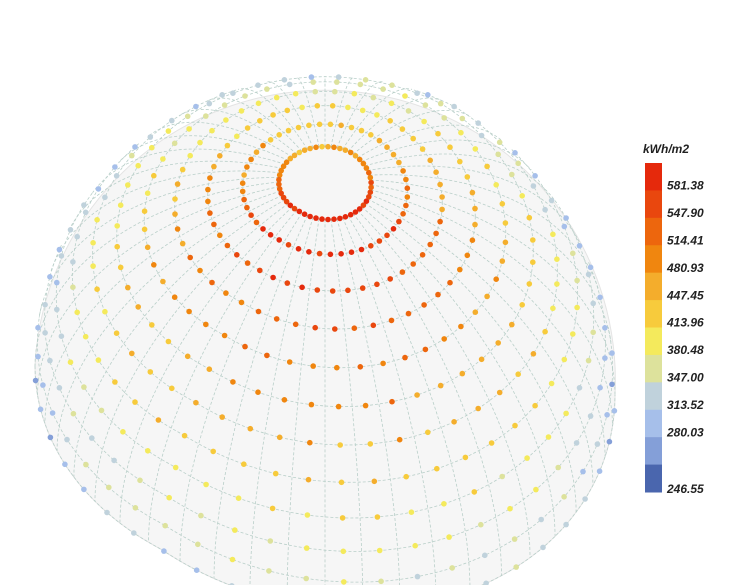 This screenshot has height=585, width=730. What do you see at coordinates (685, 186) in the screenshot?
I see `legend-label: 581.38` at bounding box center [685, 186].